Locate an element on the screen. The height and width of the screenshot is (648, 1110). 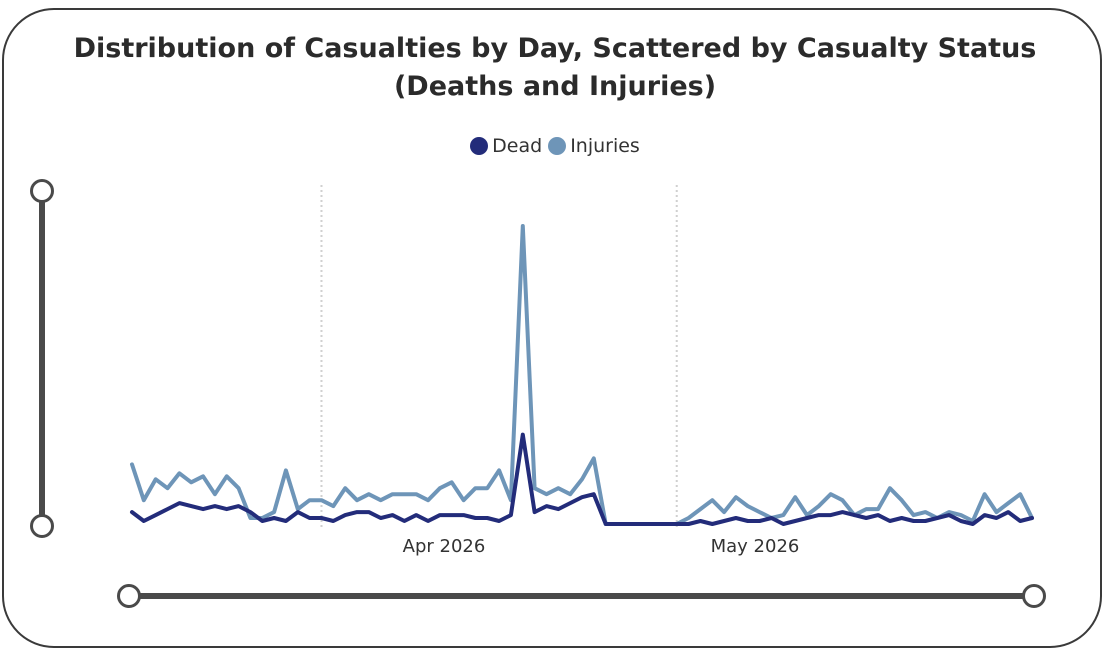
horizontal-zoom-slider is located at coordinates (583, 596).